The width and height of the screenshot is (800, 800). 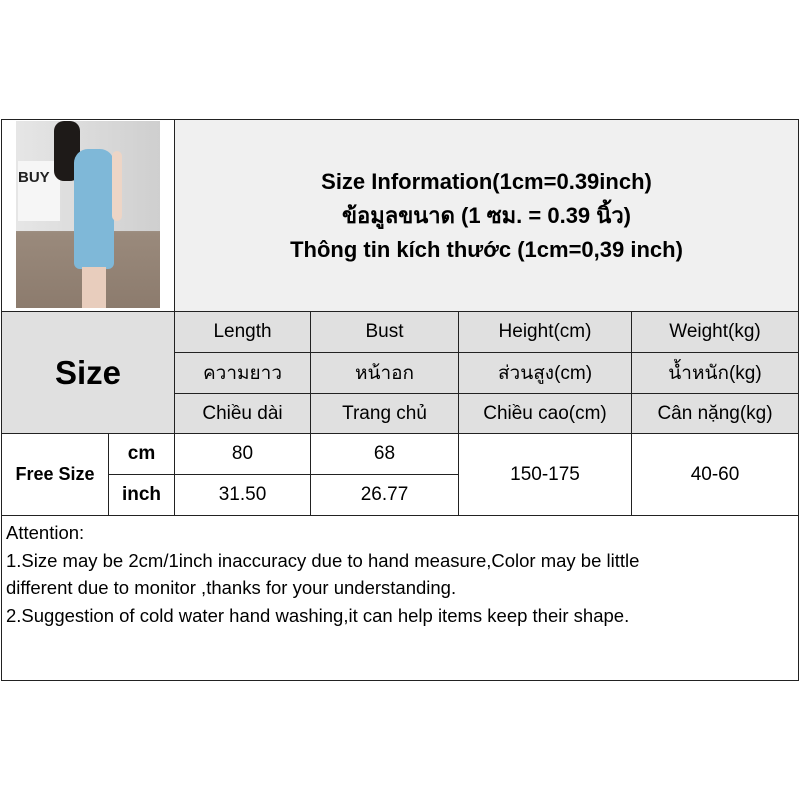 What do you see at coordinates (384, 373) in the screenshot?
I see `col-bust-th: หน้าอก` at bounding box center [384, 373].